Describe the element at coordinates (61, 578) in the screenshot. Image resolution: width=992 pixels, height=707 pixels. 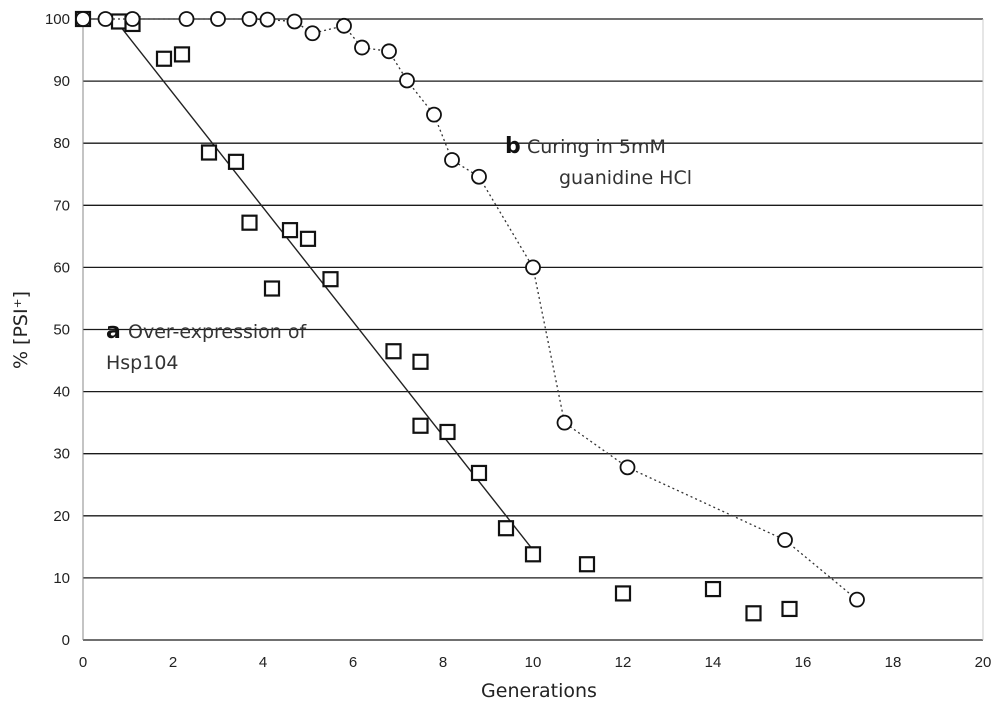
I see `y-tick-label: 10` at that location.